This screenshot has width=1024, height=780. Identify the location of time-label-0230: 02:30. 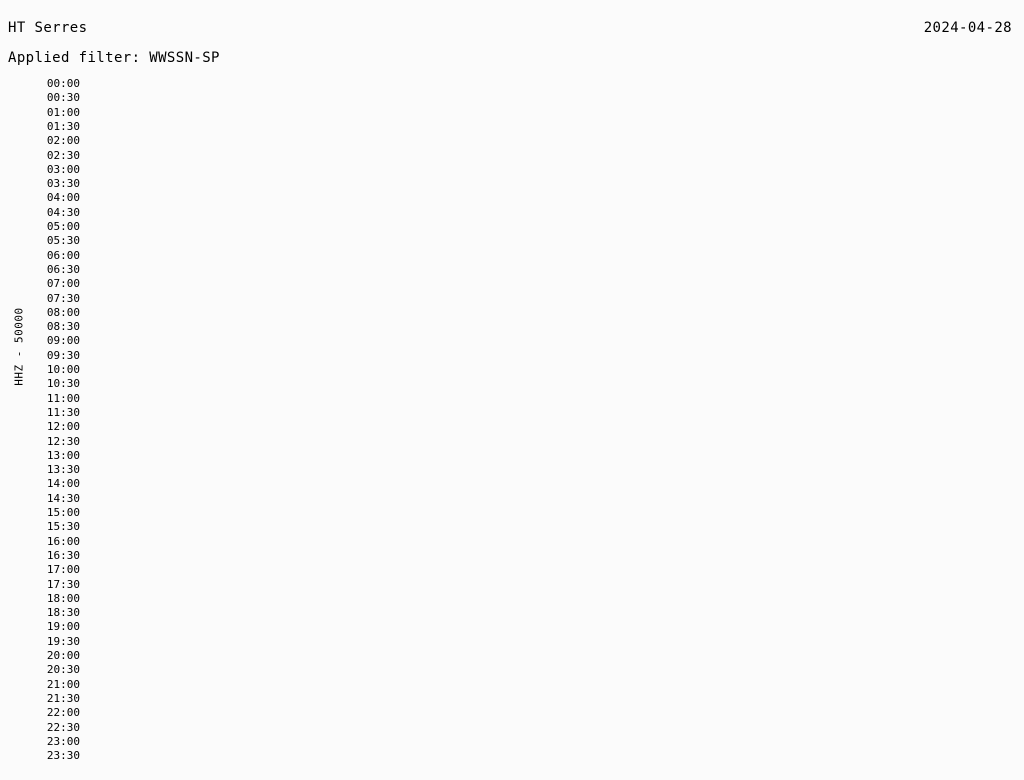
(63, 155).